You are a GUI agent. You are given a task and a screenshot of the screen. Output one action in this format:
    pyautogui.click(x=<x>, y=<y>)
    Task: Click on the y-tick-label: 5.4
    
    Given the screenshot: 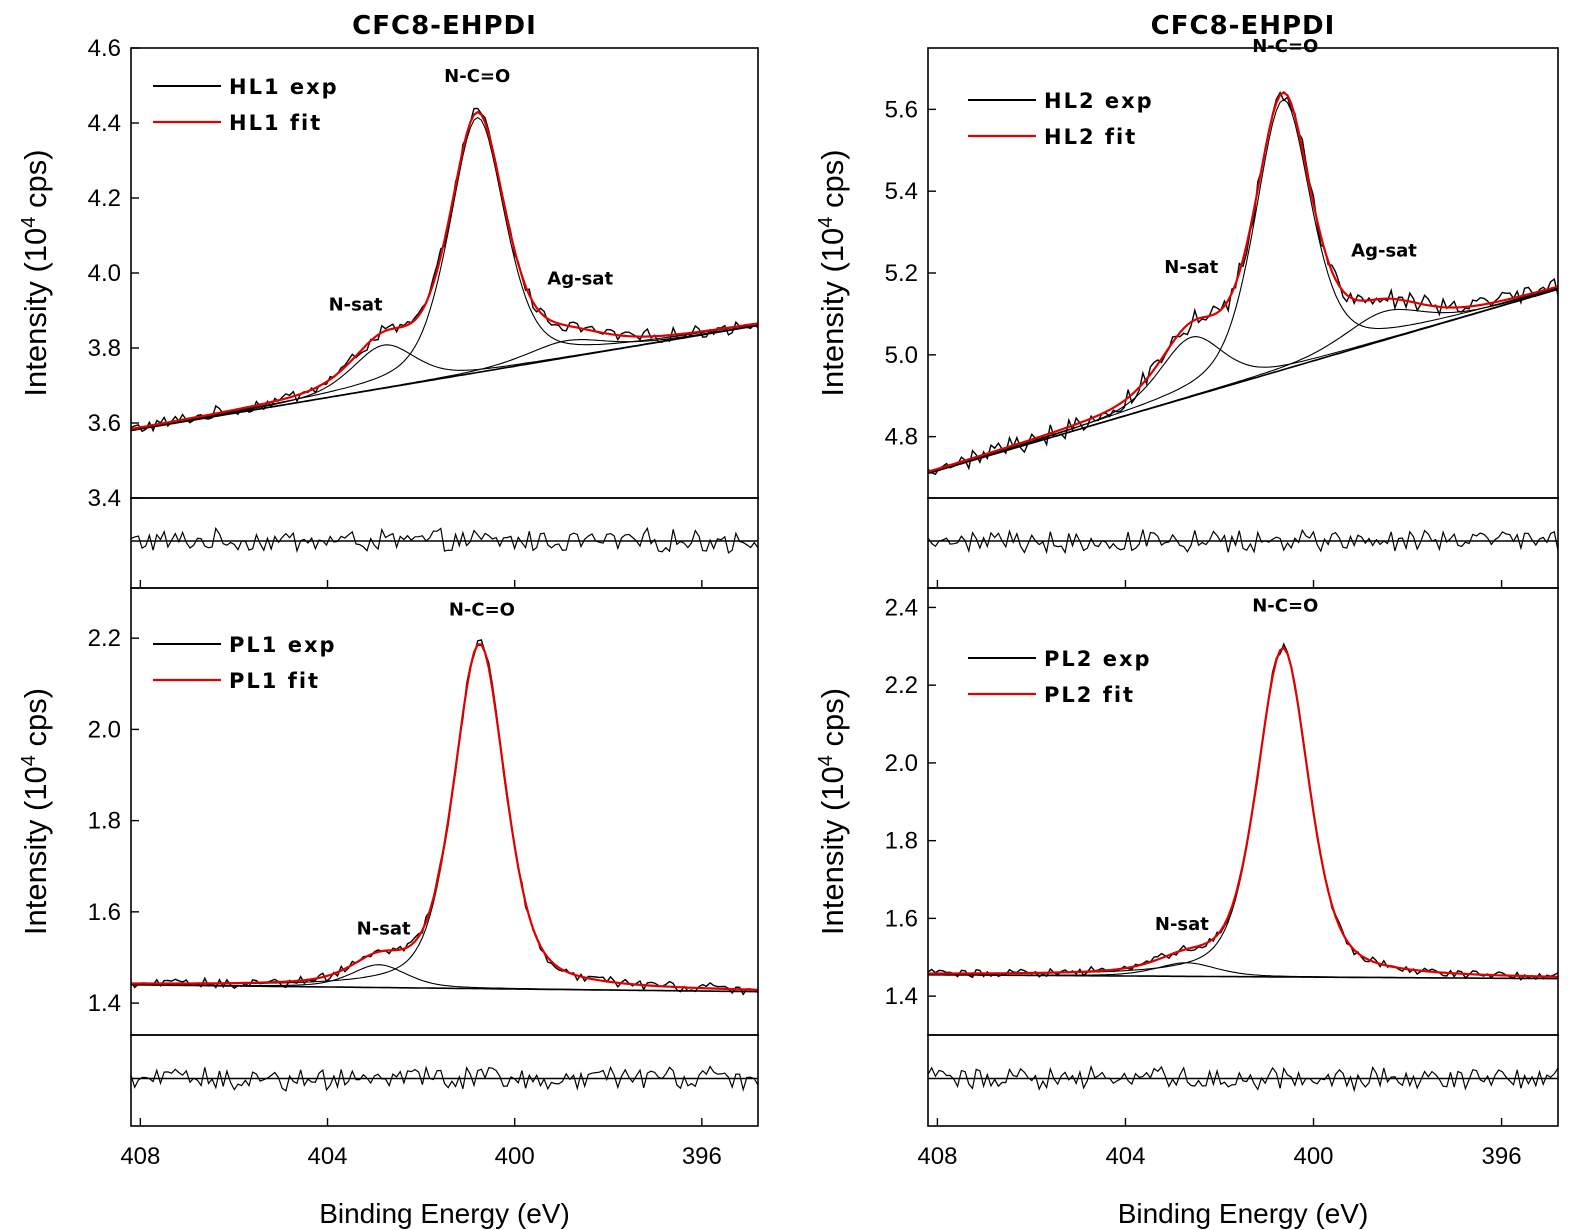 What is the action you would take?
    pyautogui.click(x=901, y=191)
    